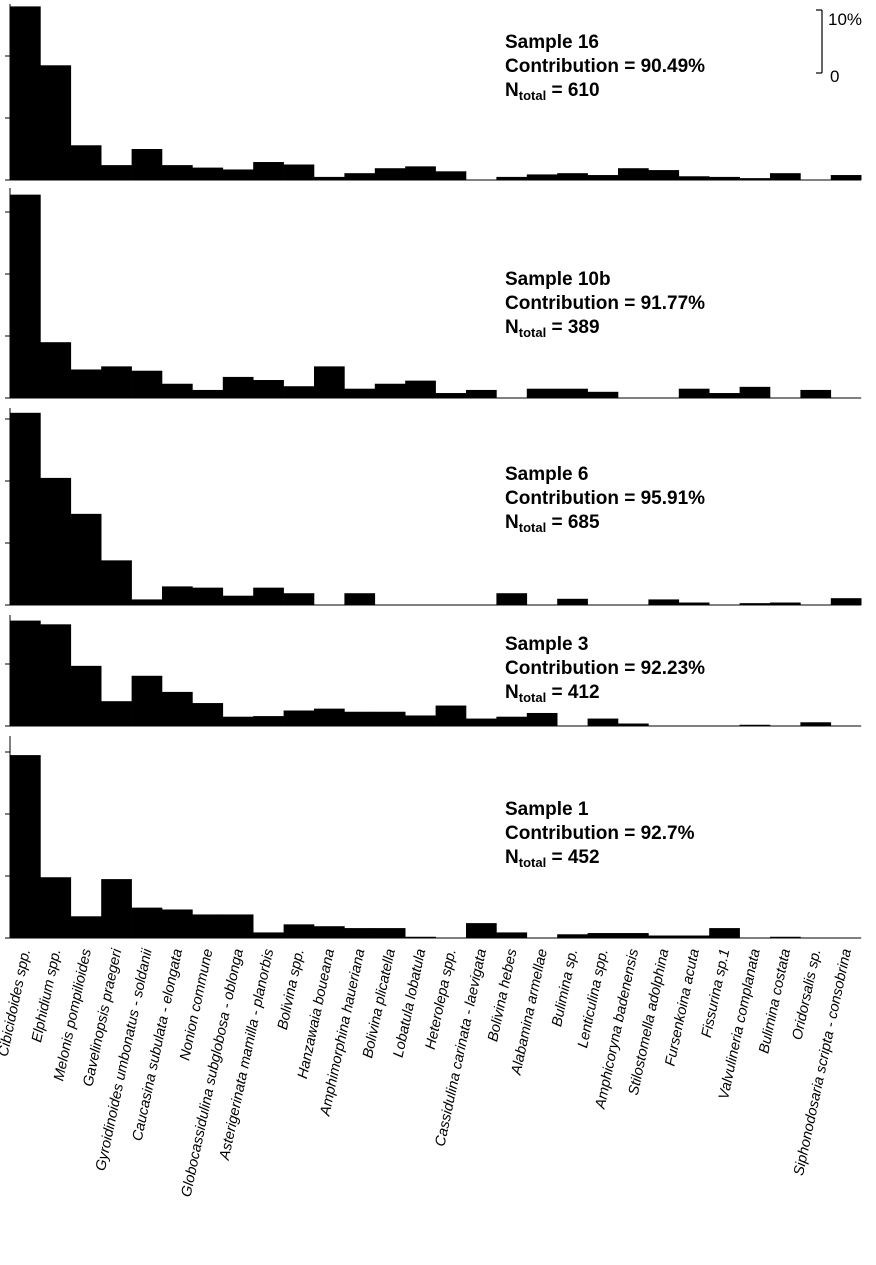 Image resolution: width=876 pixels, height=1265 pixels. Describe the element at coordinates (291, 990) in the screenshot. I see `category-label: Bolivina spp.` at that location.